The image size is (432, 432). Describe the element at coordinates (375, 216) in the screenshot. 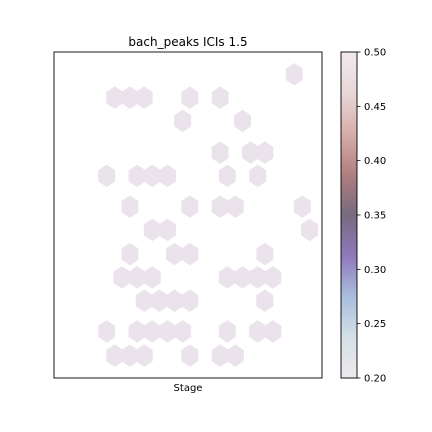

I see `colorbar-tick-label: 0.35` at that location.